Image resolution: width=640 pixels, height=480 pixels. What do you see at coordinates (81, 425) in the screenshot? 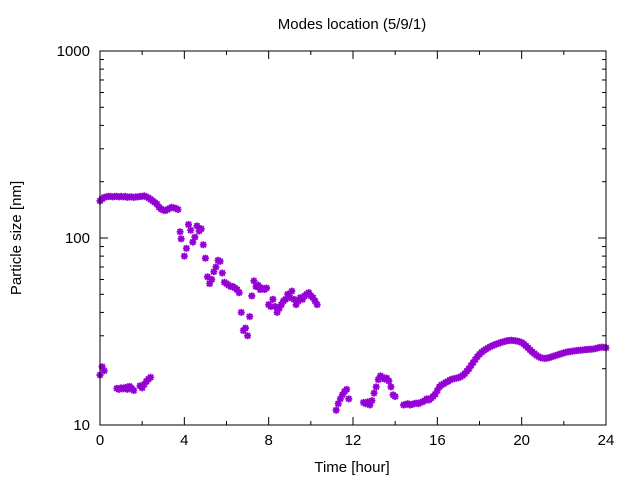
I see `y-tick-label: 10` at bounding box center [81, 425].